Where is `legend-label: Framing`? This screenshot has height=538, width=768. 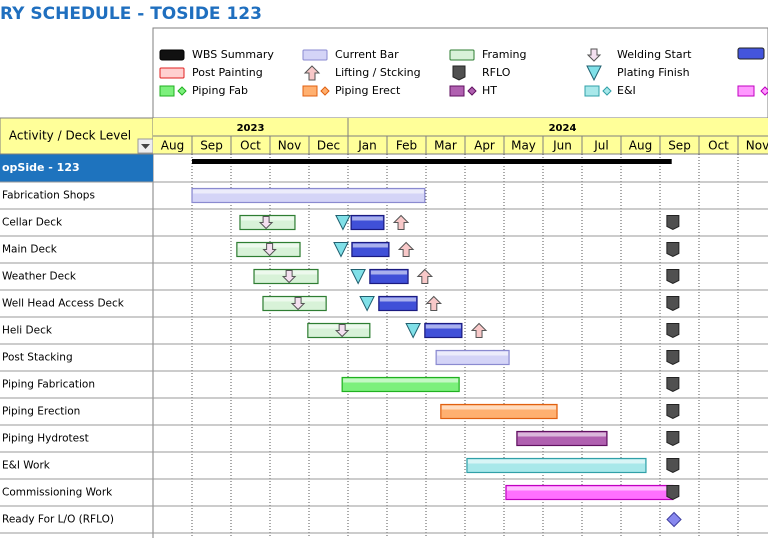 legend-label: Framing is located at coordinates (504, 54).